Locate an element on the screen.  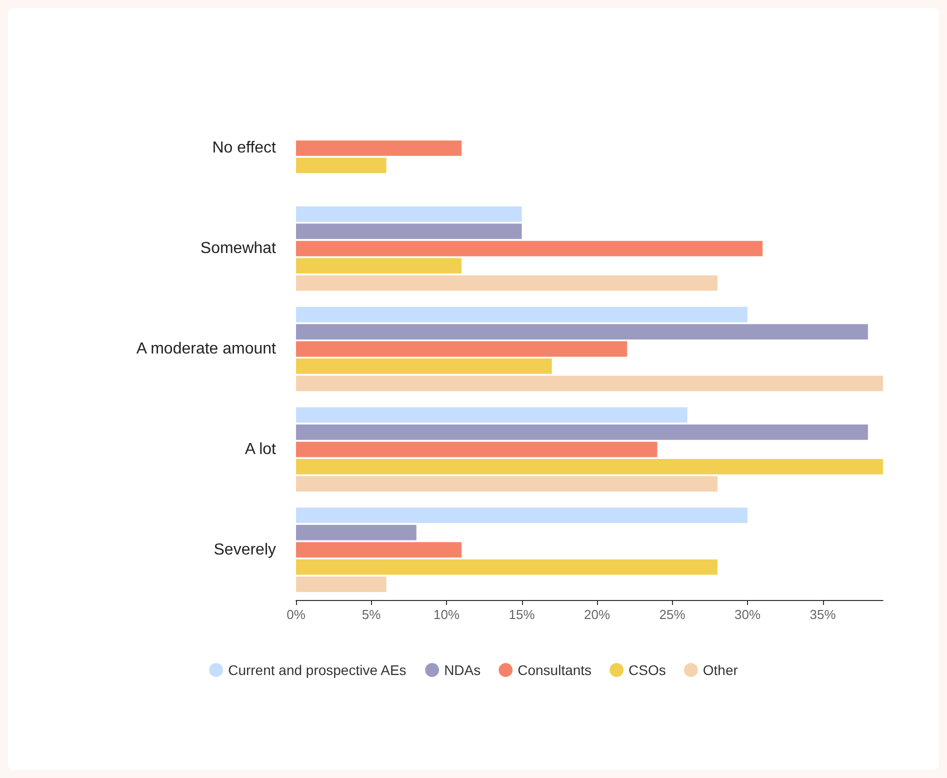
y-tick-label: Somewhat is located at coordinates (238, 249).